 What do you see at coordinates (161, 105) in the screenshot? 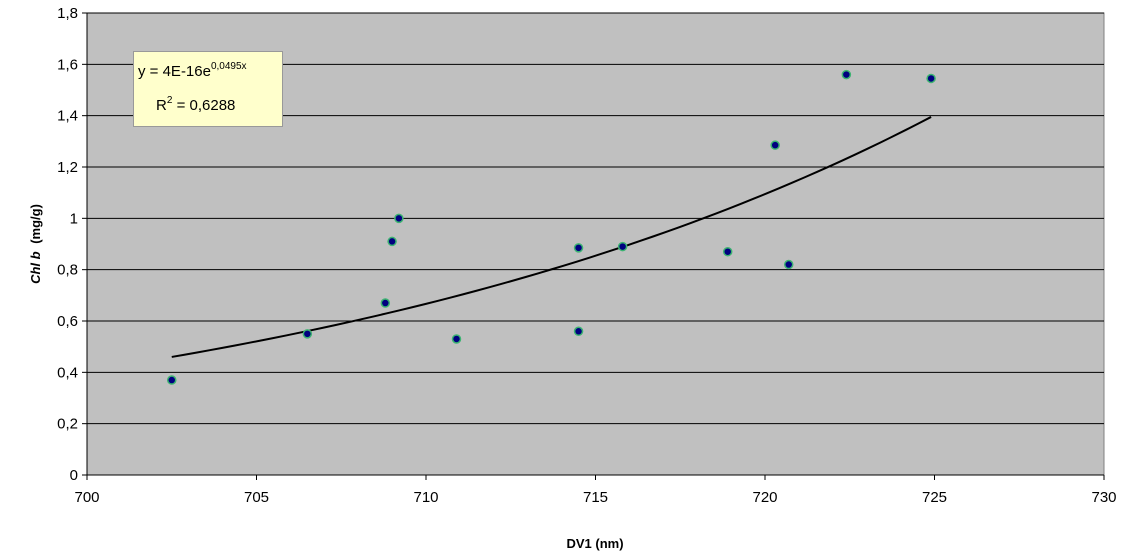
I see `r-squared-prefix: R` at bounding box center [161, 105].